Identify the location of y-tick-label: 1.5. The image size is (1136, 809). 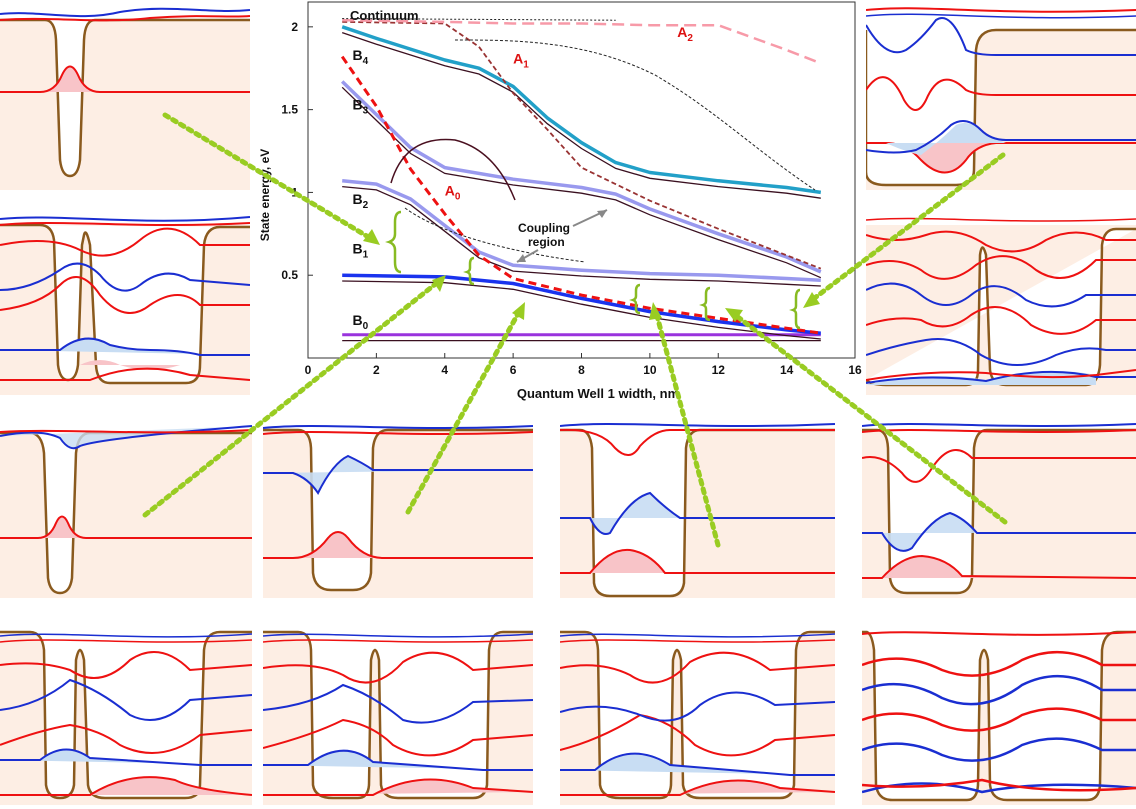
(289, 110).